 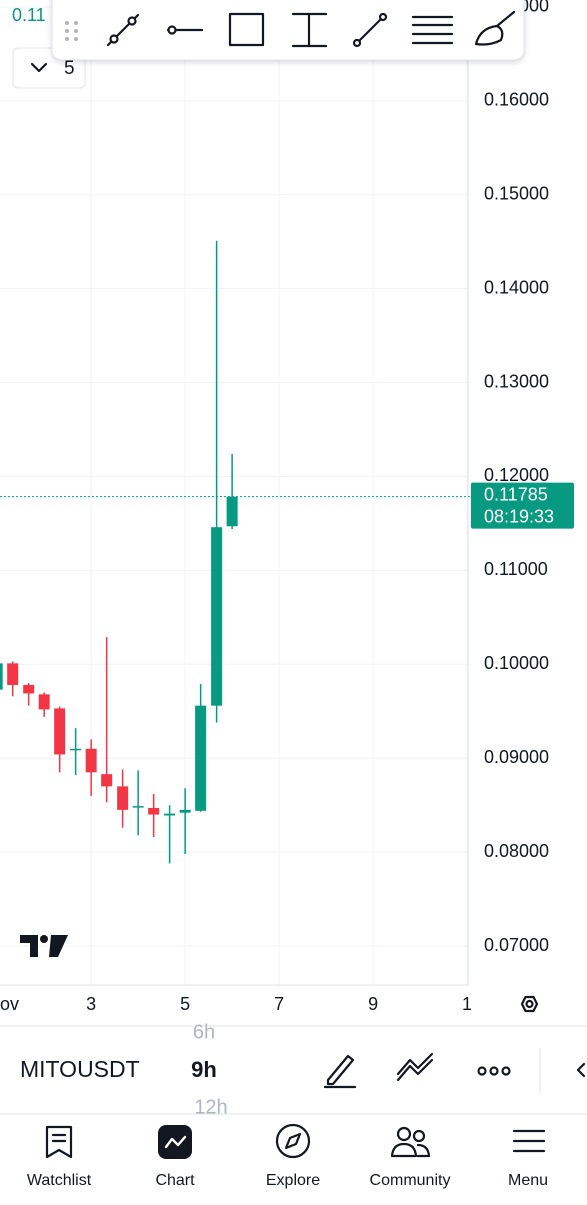 I want to click on symbol: MITOUSDT, so click(x=80, y=1069).